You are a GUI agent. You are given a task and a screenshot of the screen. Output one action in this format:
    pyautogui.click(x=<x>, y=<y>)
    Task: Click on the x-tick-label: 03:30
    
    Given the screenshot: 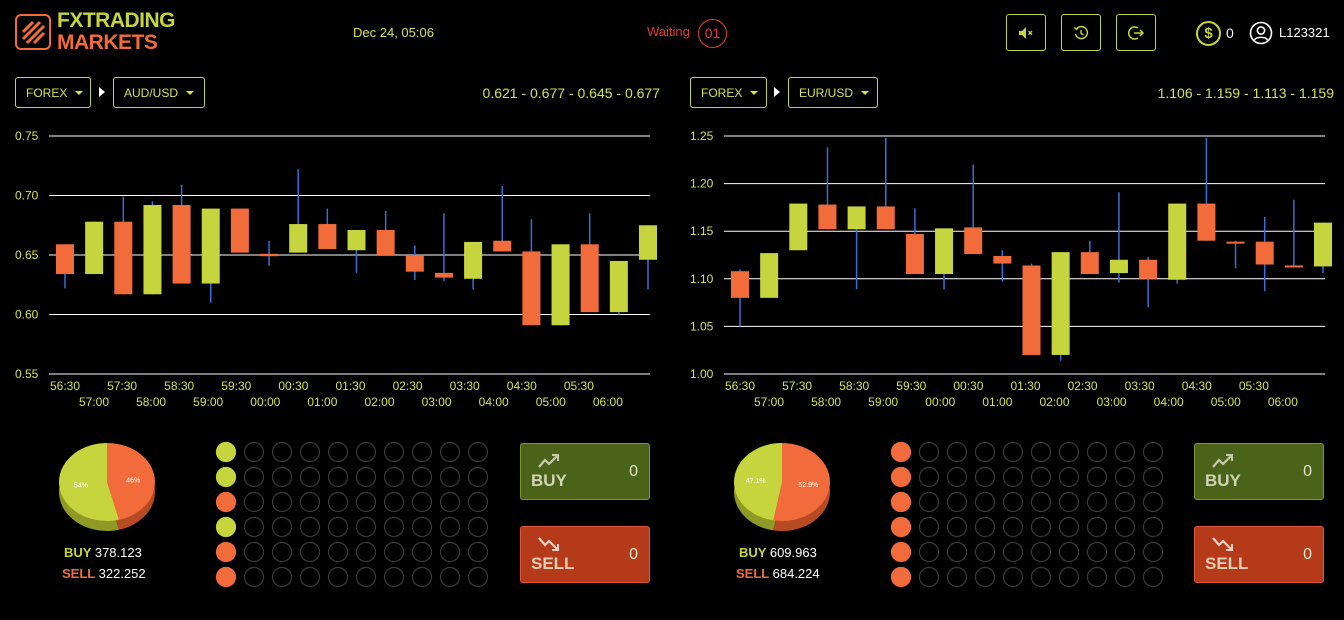 What is the action you would take?
    pyautogui.click(x=1140, y=386)
    